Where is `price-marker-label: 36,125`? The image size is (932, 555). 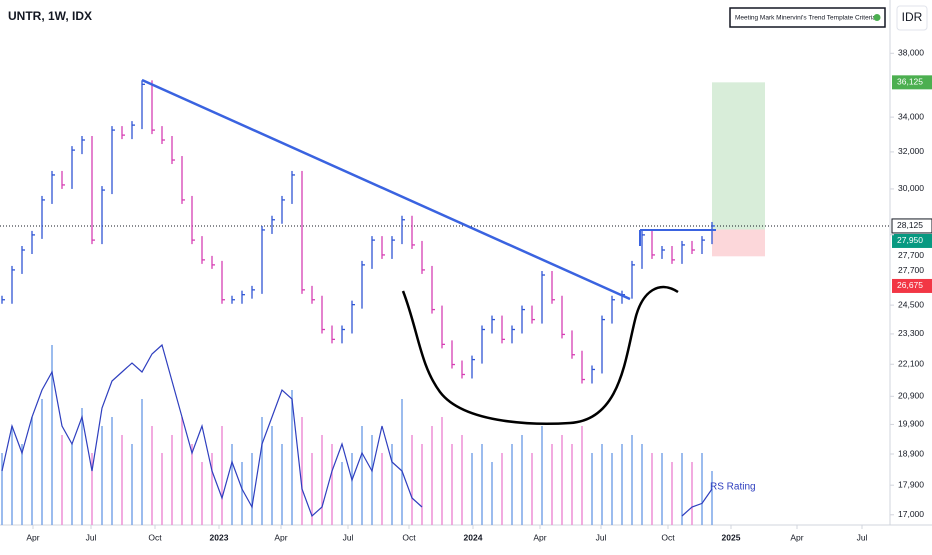
price-marker-label: 36,125 is located at coordinates (910, 82).